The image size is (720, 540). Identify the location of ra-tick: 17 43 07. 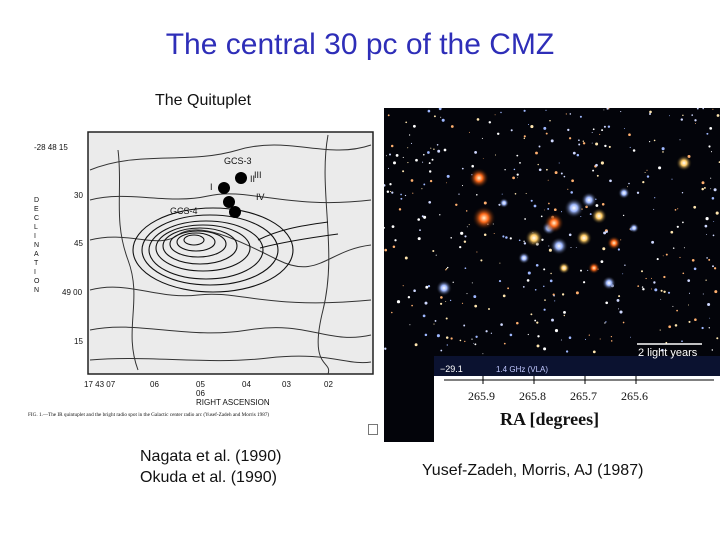
(100, 384).